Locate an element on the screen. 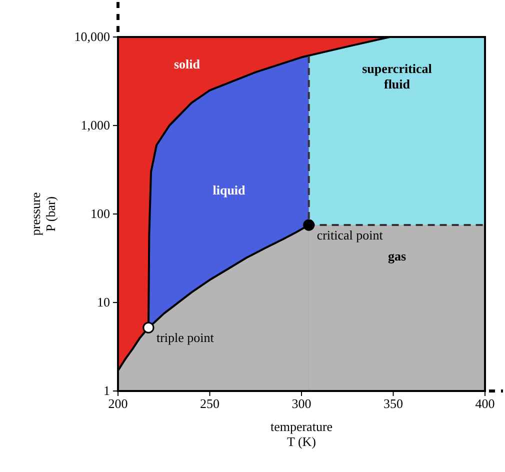 Image resolution: width=505 pixels, height=472 pixels. series-label: solid is located at coordinates (187, 64).